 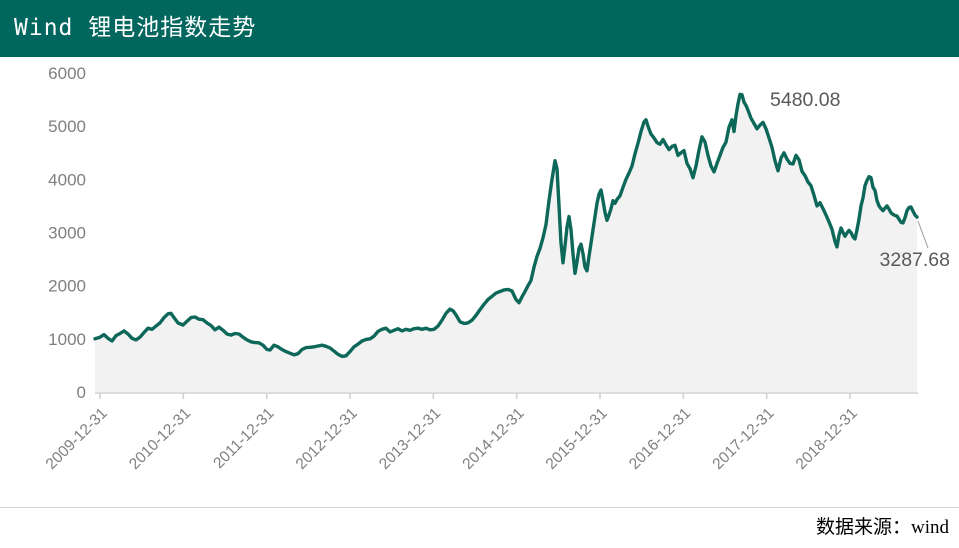 What do you see at coordinates (160, 439) in the screenshot?
I see `x-tick-label: 2010-12-31` at bounding box center [160, 439].